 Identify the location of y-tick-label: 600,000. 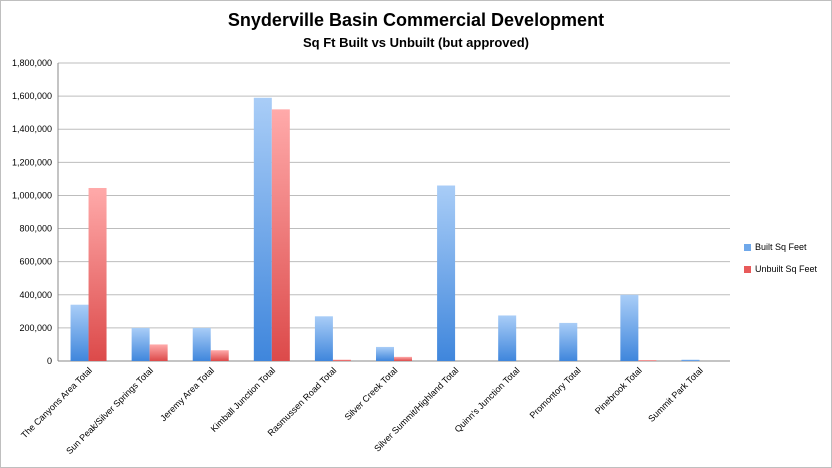
(35, 262).